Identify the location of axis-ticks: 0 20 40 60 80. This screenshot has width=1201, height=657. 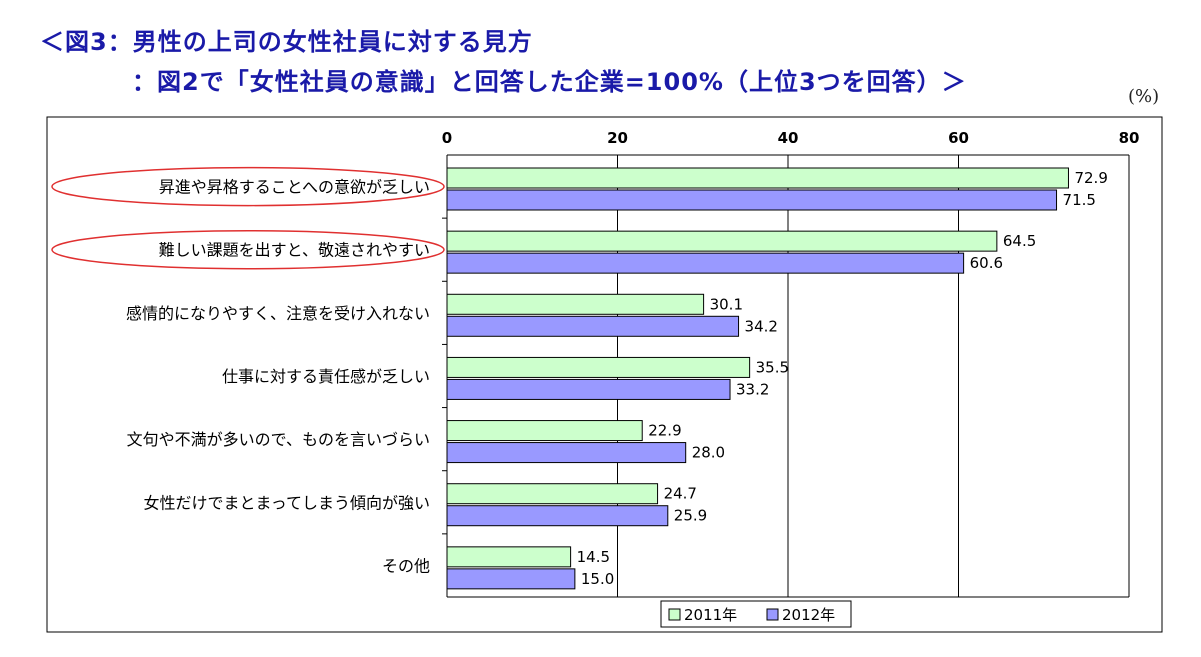
(791, 138).